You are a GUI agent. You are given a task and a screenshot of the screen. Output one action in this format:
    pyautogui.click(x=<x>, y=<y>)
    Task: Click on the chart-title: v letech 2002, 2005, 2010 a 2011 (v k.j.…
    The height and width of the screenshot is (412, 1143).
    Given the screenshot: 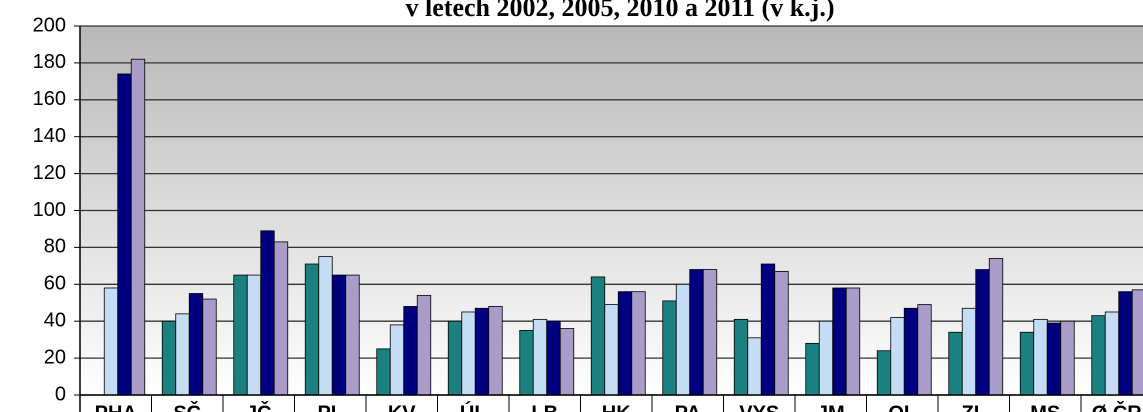 What is the action you would take?
    pyautogui.click(x=620, y=11)
    